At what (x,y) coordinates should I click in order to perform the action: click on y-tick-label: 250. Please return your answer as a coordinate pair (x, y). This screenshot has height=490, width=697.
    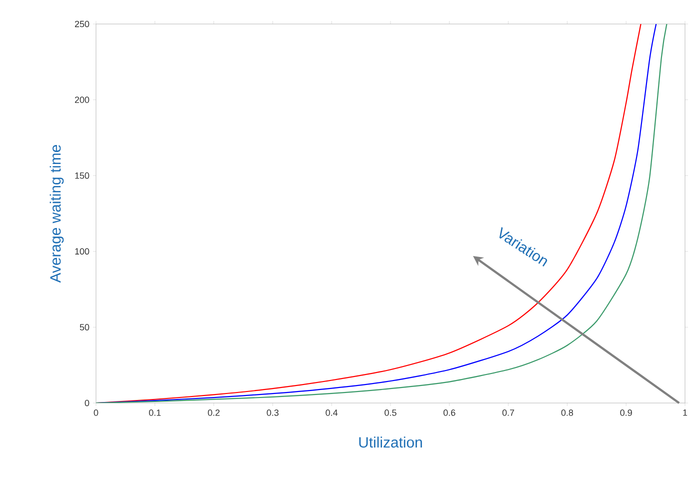
    Looking at the image, I should click on (82, 24).